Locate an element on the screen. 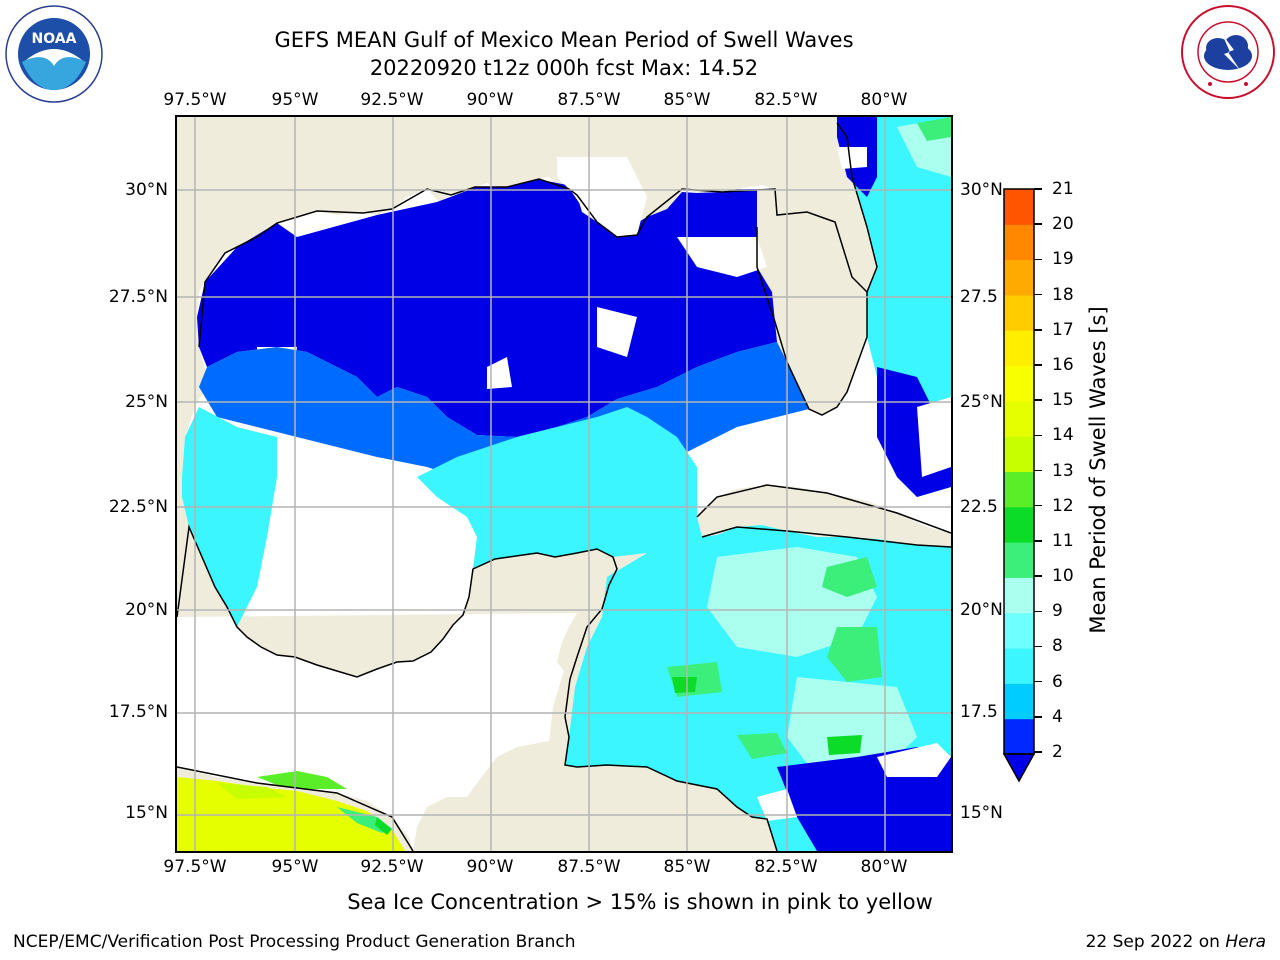 The height and width of the screenshot is (960, 1280). lat-label-right: 25°N is located at coordinates (981, 402).